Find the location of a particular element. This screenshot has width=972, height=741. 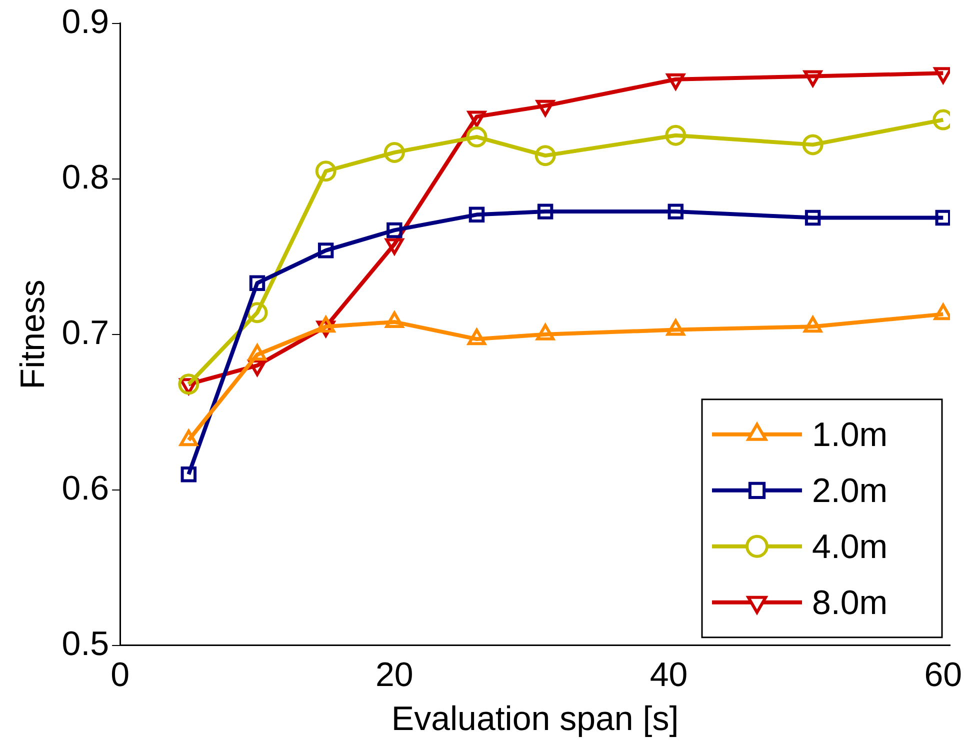

legend-label: 4.0m is located at coordinates (850, 547).